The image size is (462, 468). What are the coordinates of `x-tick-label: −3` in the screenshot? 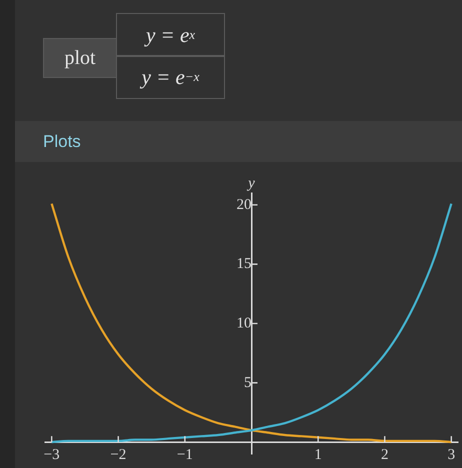 It's located at (52, 455).